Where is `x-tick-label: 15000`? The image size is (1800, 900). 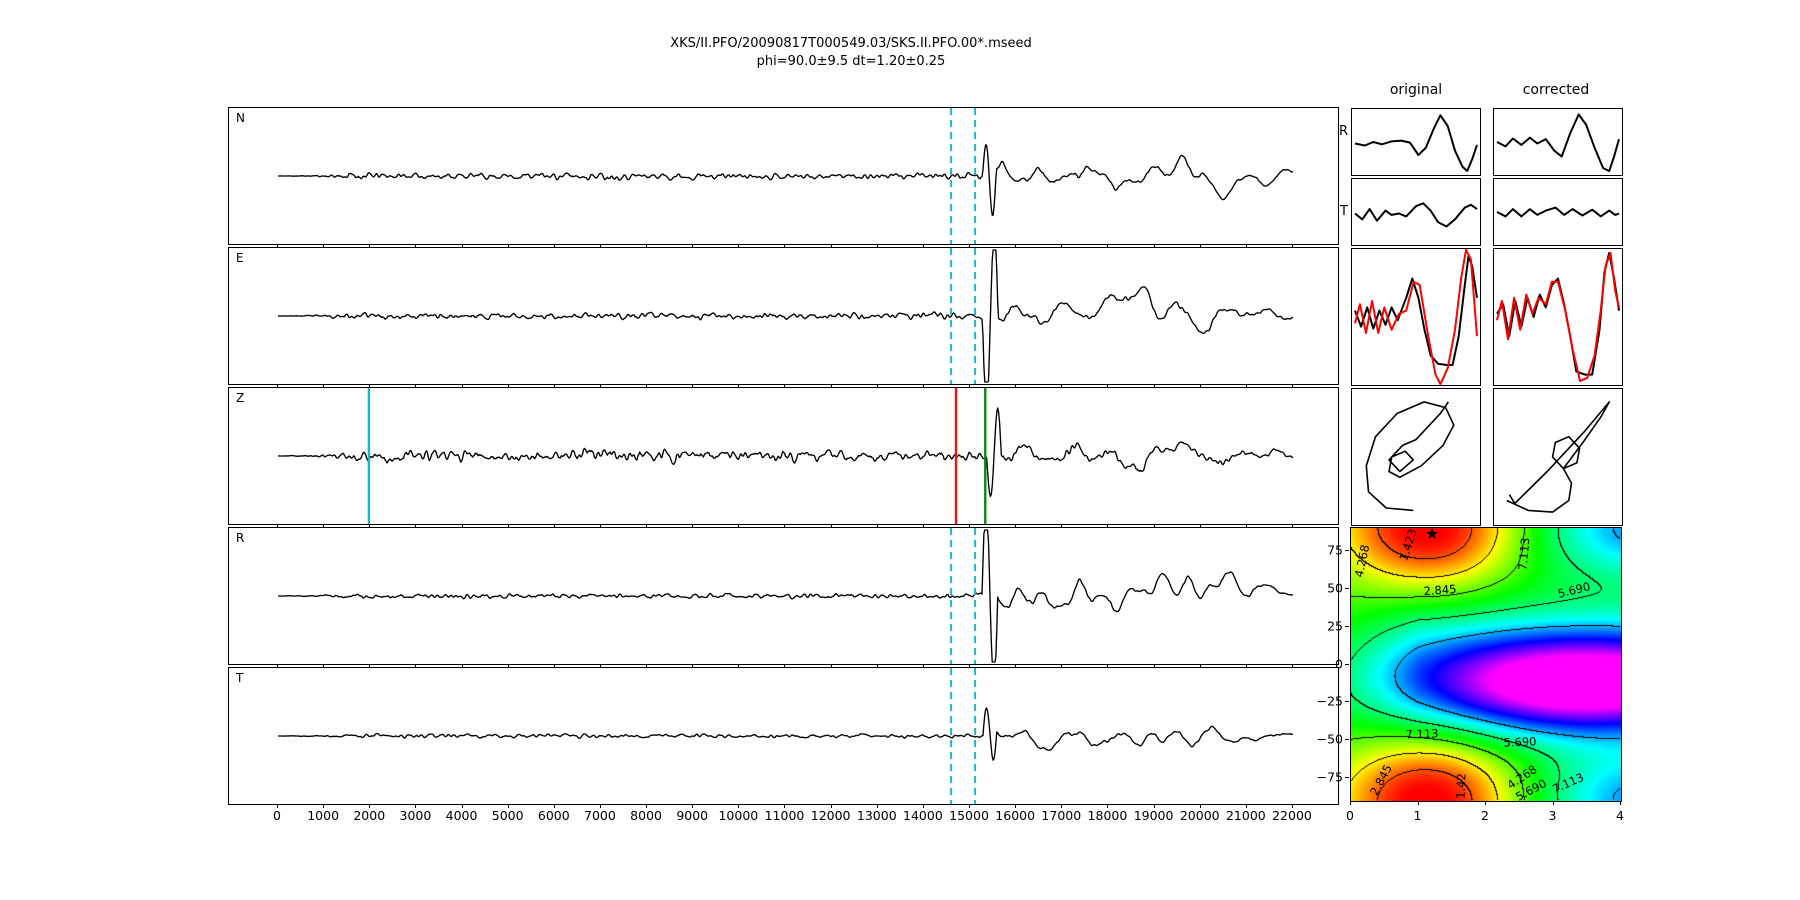 x-tick-label: 15000 is located at coordinates (969, 815).